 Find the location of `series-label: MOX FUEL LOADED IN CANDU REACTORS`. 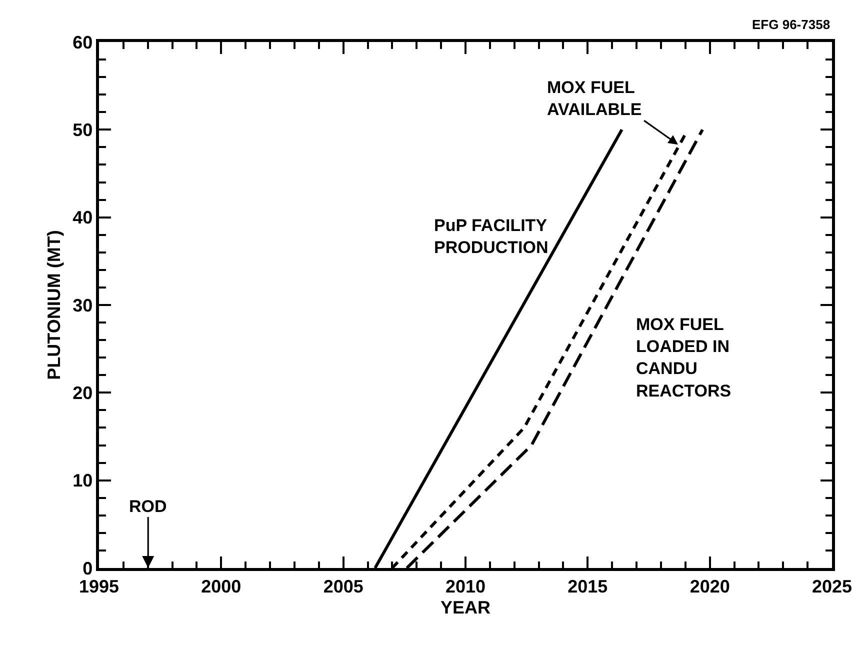

series-label: MOX FUEL LOADED IN CANDU REACTORS is located at coordinates (684, 357).